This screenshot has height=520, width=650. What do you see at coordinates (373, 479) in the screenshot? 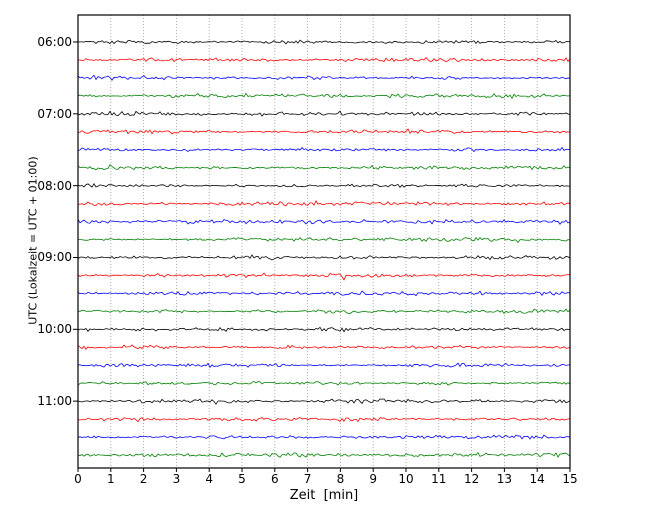
I see `x-tick-label: 9` at bounding box center [373, 479].